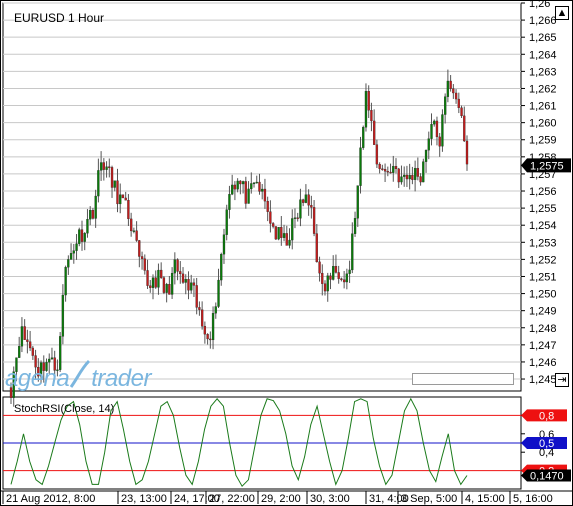  Describe the element at coordinates (543, 363) in the screenshot. I see `price-tick-label: 1,246` at that location.